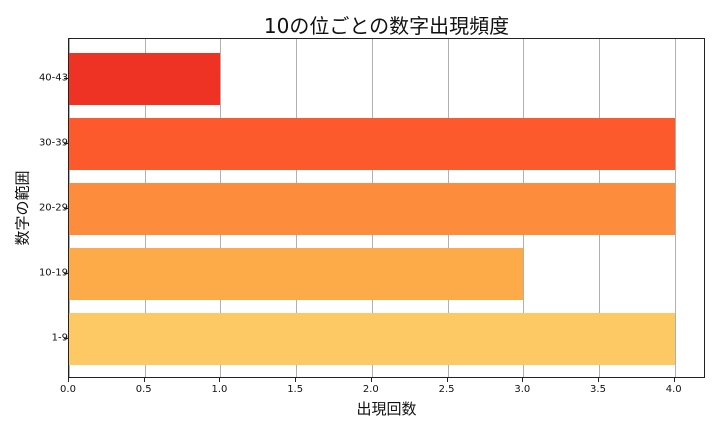 This screenshot has height=432, width=720. I want to click on x-tick-label: 2.5, so click(446, 389).